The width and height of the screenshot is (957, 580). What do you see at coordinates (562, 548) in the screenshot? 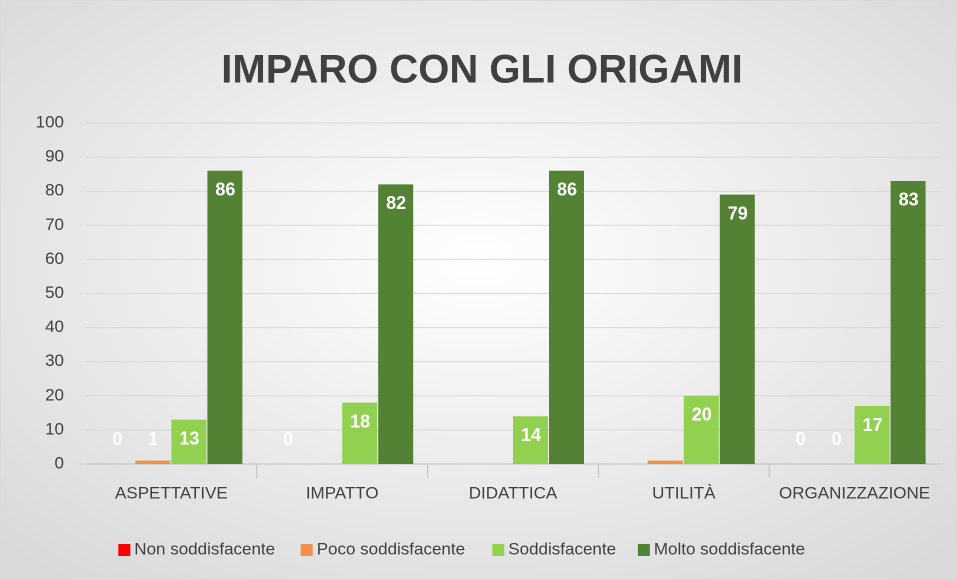
I see `legend-label: Soddisfacente` at bounding box center [562, 548].